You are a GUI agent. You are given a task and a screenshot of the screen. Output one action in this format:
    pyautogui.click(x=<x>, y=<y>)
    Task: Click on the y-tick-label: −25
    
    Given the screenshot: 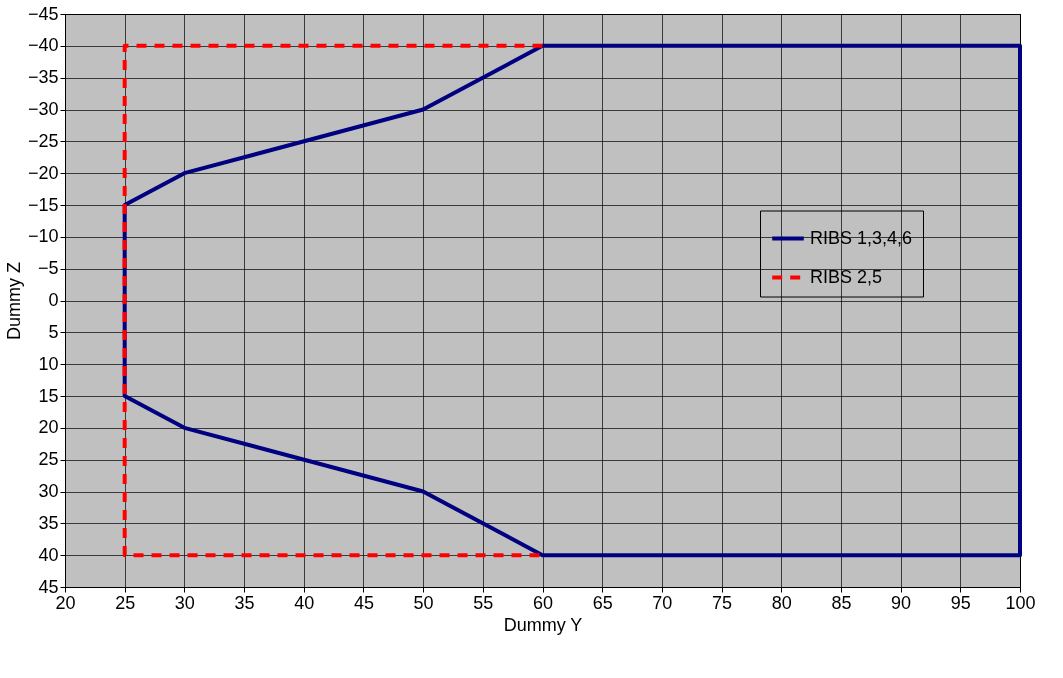 What is the action you would take?
    pyautogui.click(x=43, y=140)
    